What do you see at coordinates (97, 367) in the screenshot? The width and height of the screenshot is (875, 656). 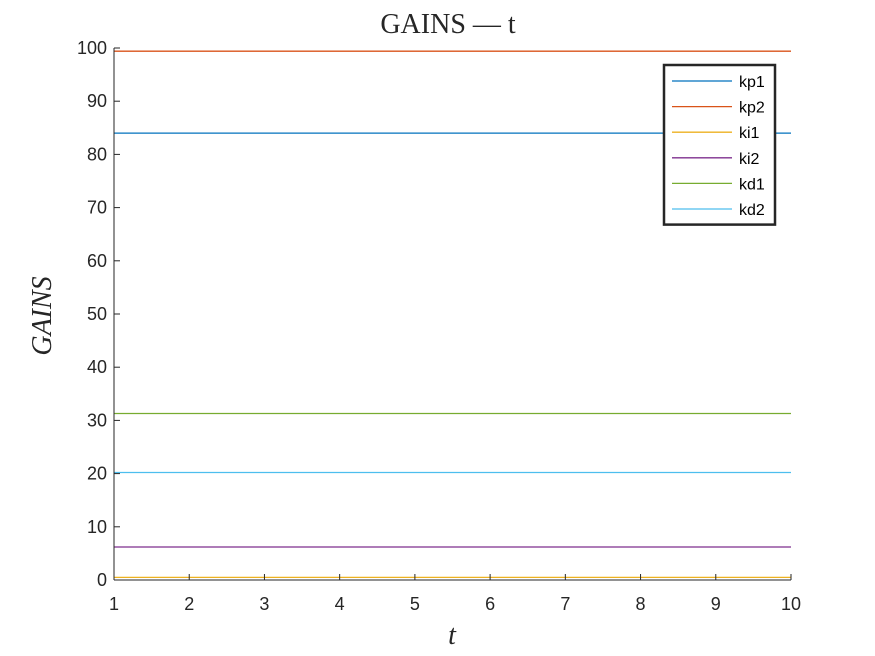 I see `y-tick-label: 40` at bounding box center [97, 367].